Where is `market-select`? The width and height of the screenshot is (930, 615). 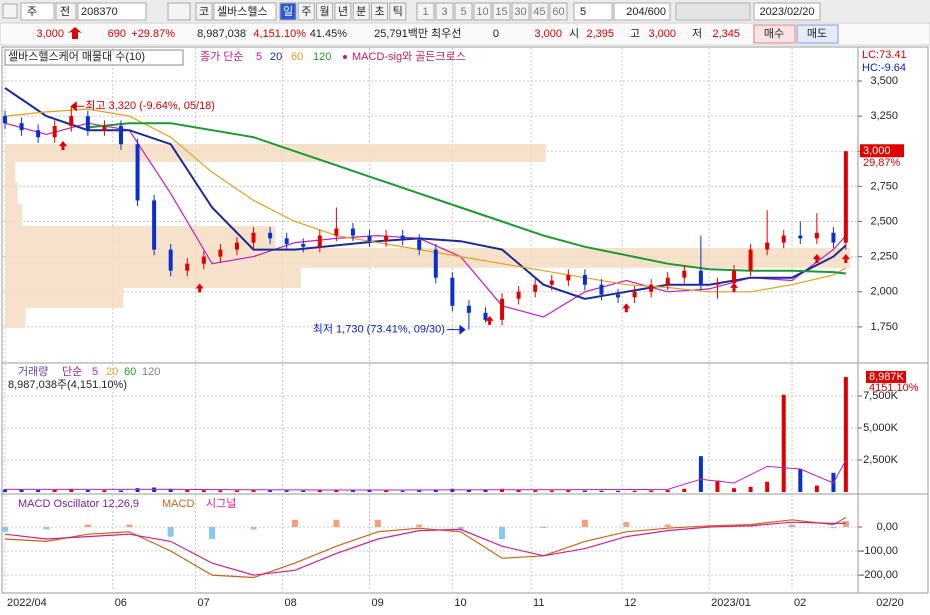 market-select is located at coordinates (37, 11).